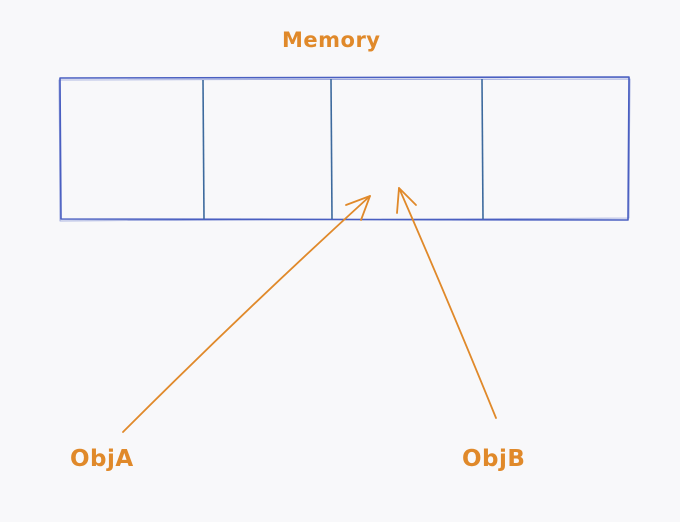 Image resolution: width=680 pixels, height=522 pixels. I want to click on arrow-objb-shaft, so click(447, 303).